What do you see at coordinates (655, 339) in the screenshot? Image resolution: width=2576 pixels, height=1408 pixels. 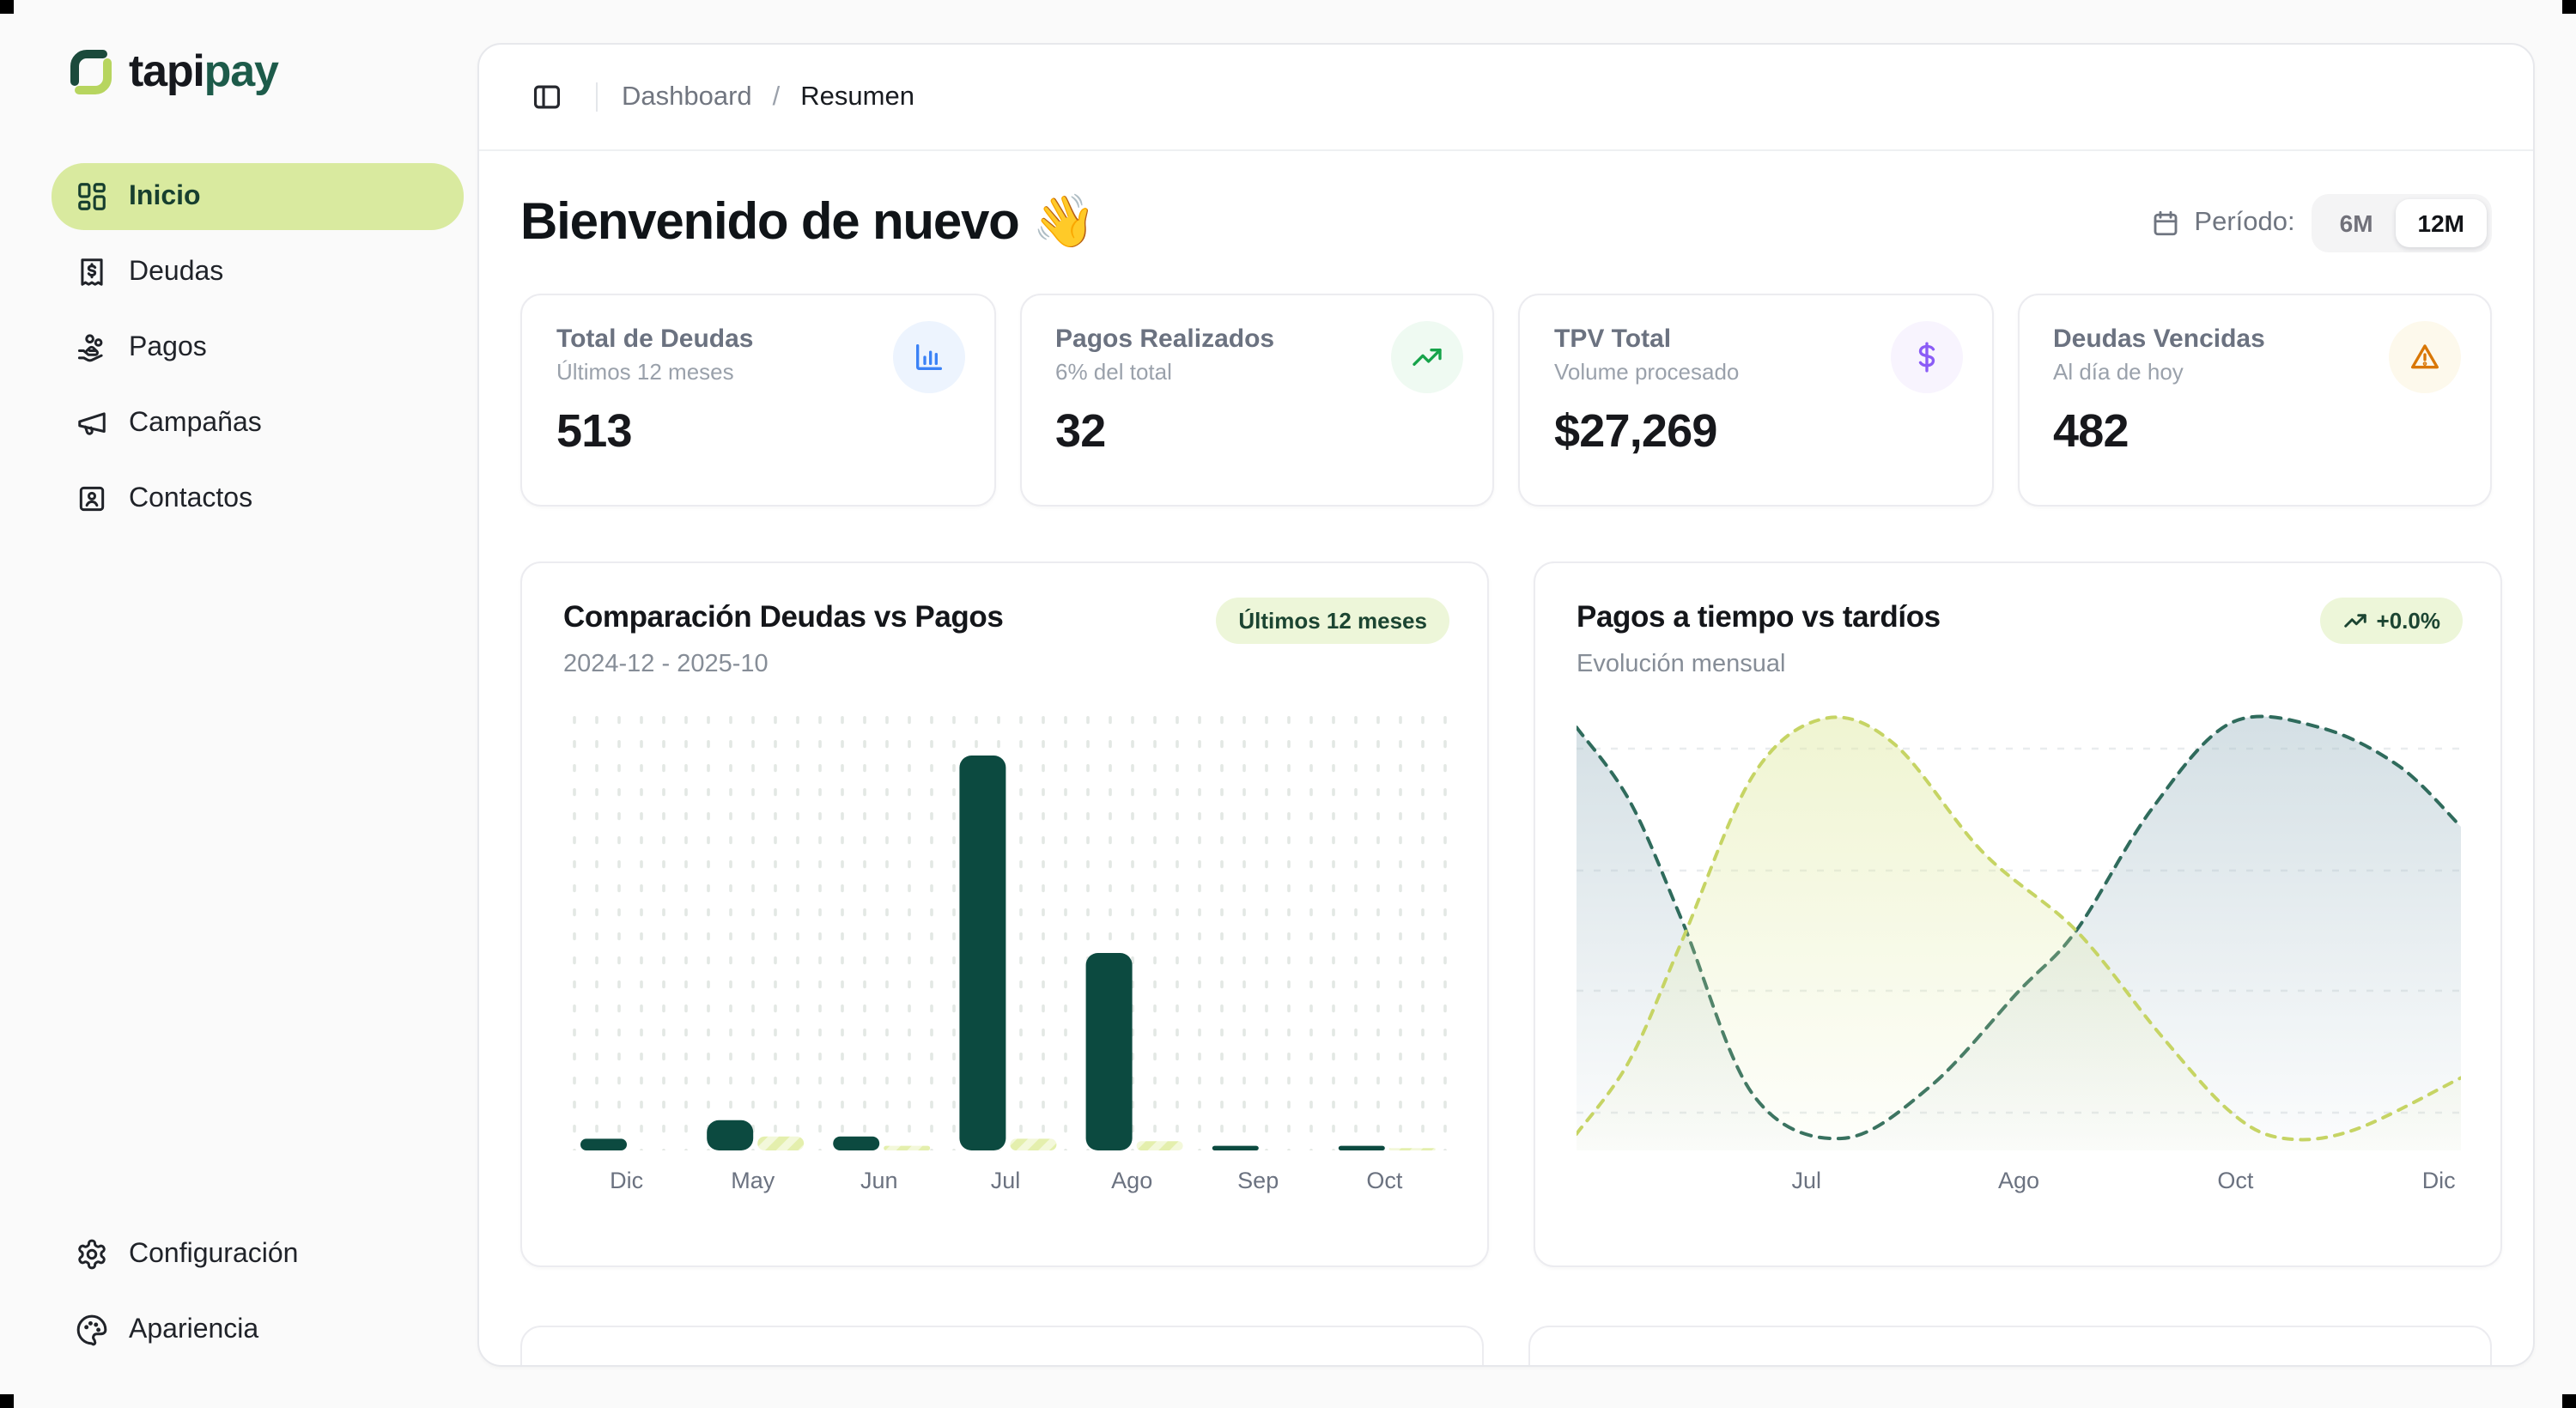 I see `stat-title: Total de Deudas` at bounding box center [655, 339].